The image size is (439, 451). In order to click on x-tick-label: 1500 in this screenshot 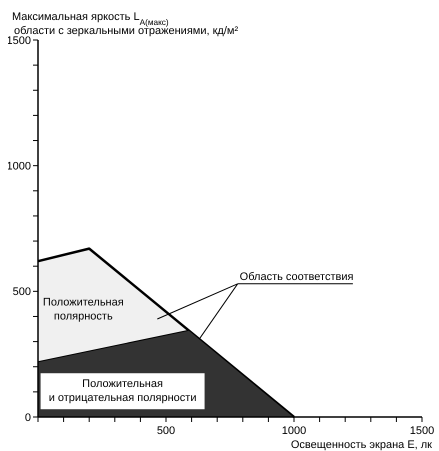, I will do `click(422, 431)`.